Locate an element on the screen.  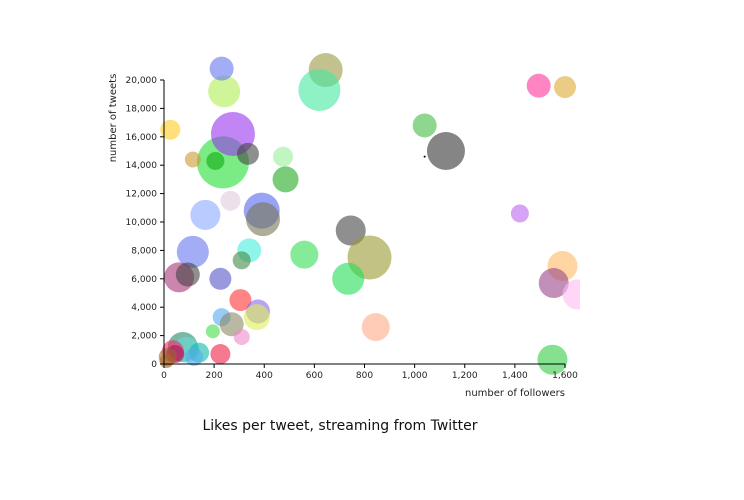
chart-caption: Likes per tweet, streaming from Twitter is located at coordinates (340, 426).